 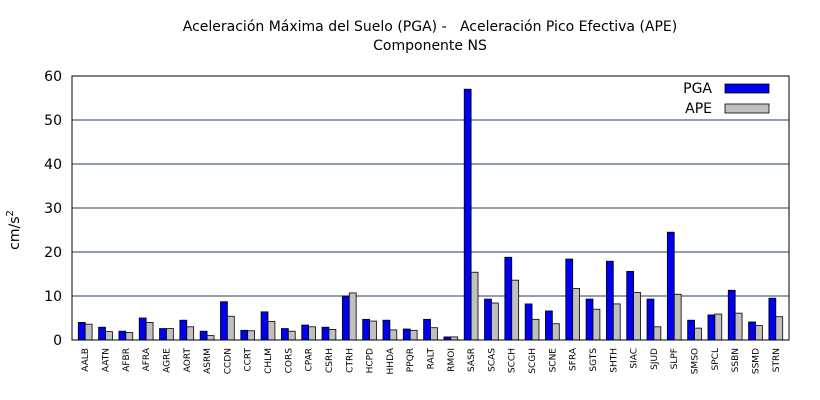 I want to click on x-tick-label-cpar: CPAR, so click(x=310, y=360).